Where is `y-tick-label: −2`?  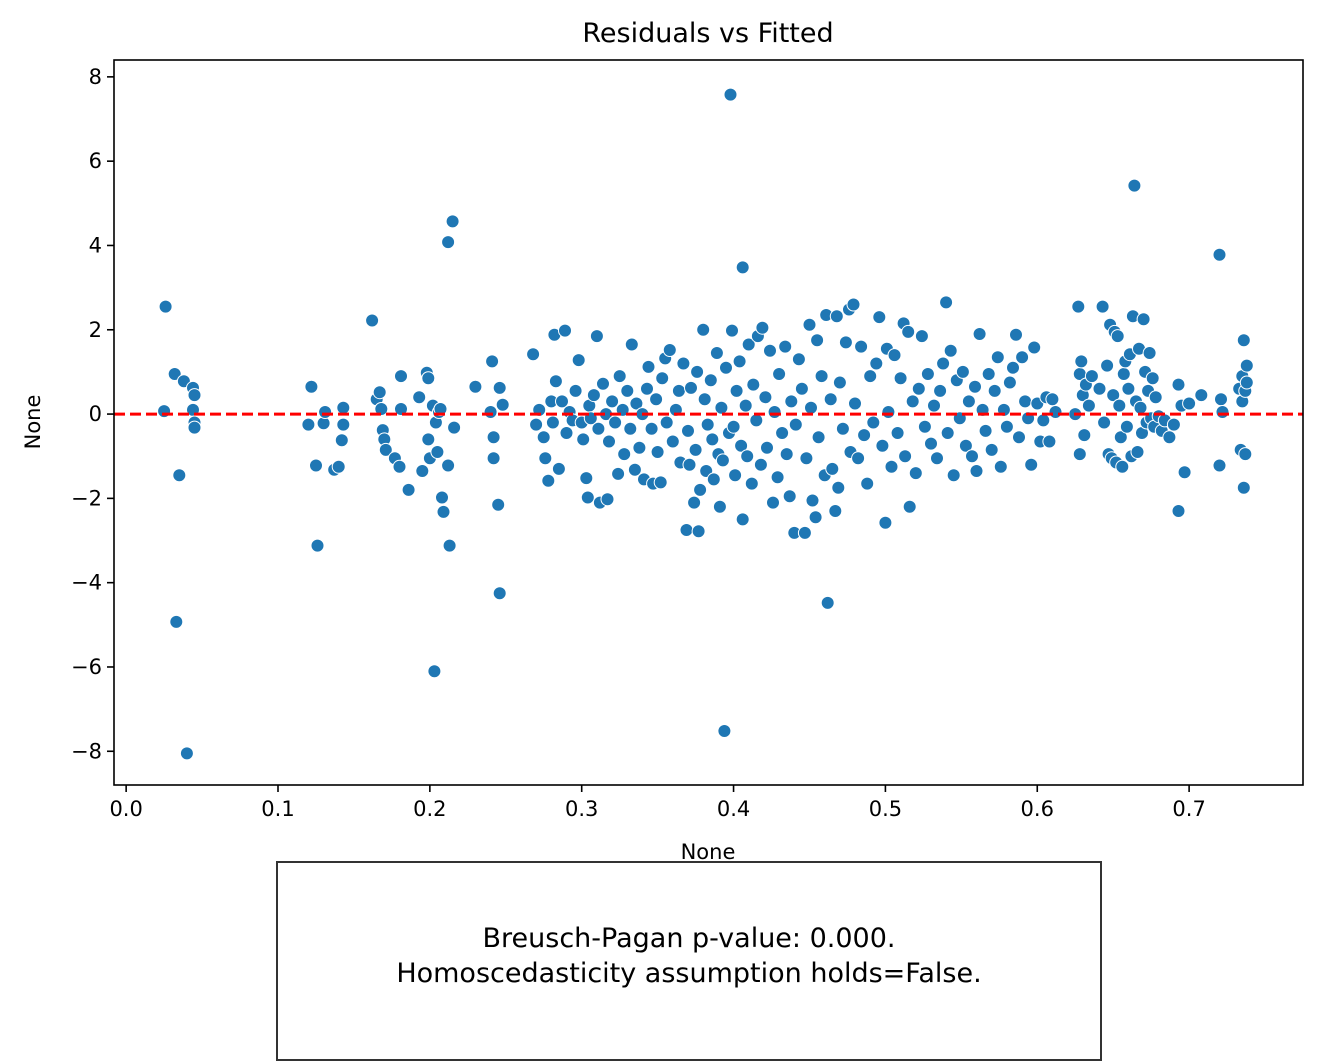
y-tick-label: −2 is located at coordinates (86, 498).